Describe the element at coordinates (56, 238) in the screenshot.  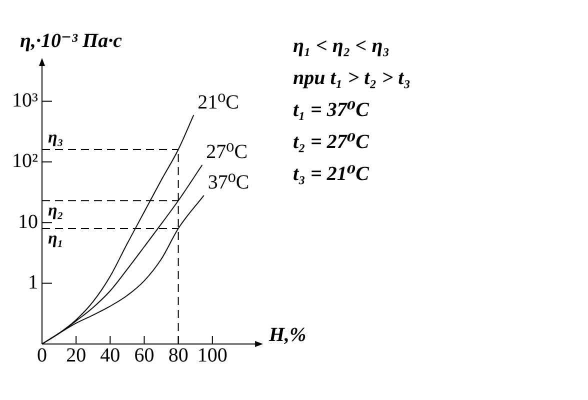
I see `ref-line-label: η₁` at that location.